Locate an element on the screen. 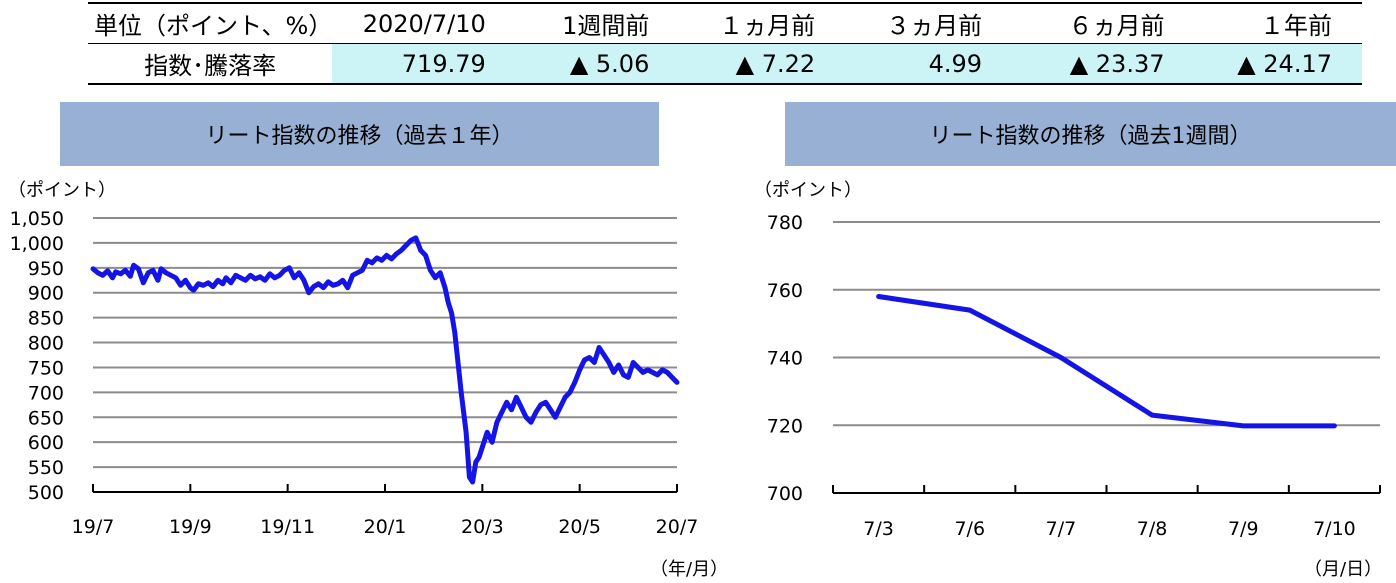  chart1-ytick-label: 550 is located at coordinates (46, 468).